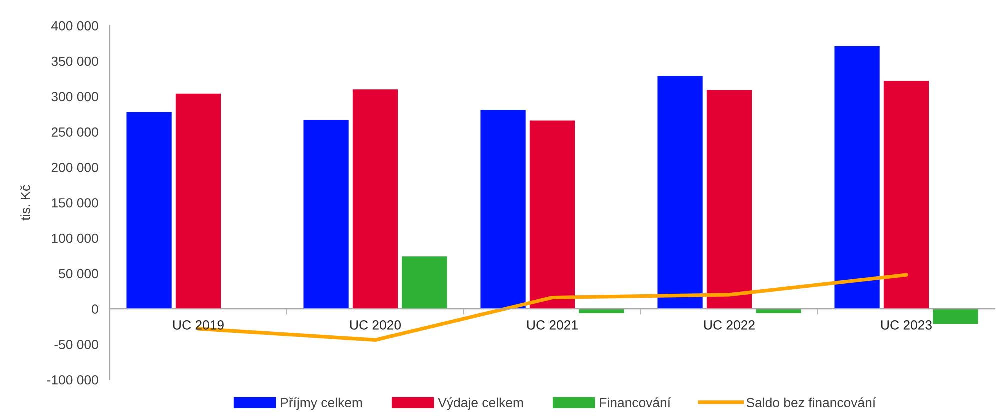  I want to click on x-tick-label: UC 2023, so click(906, 325).